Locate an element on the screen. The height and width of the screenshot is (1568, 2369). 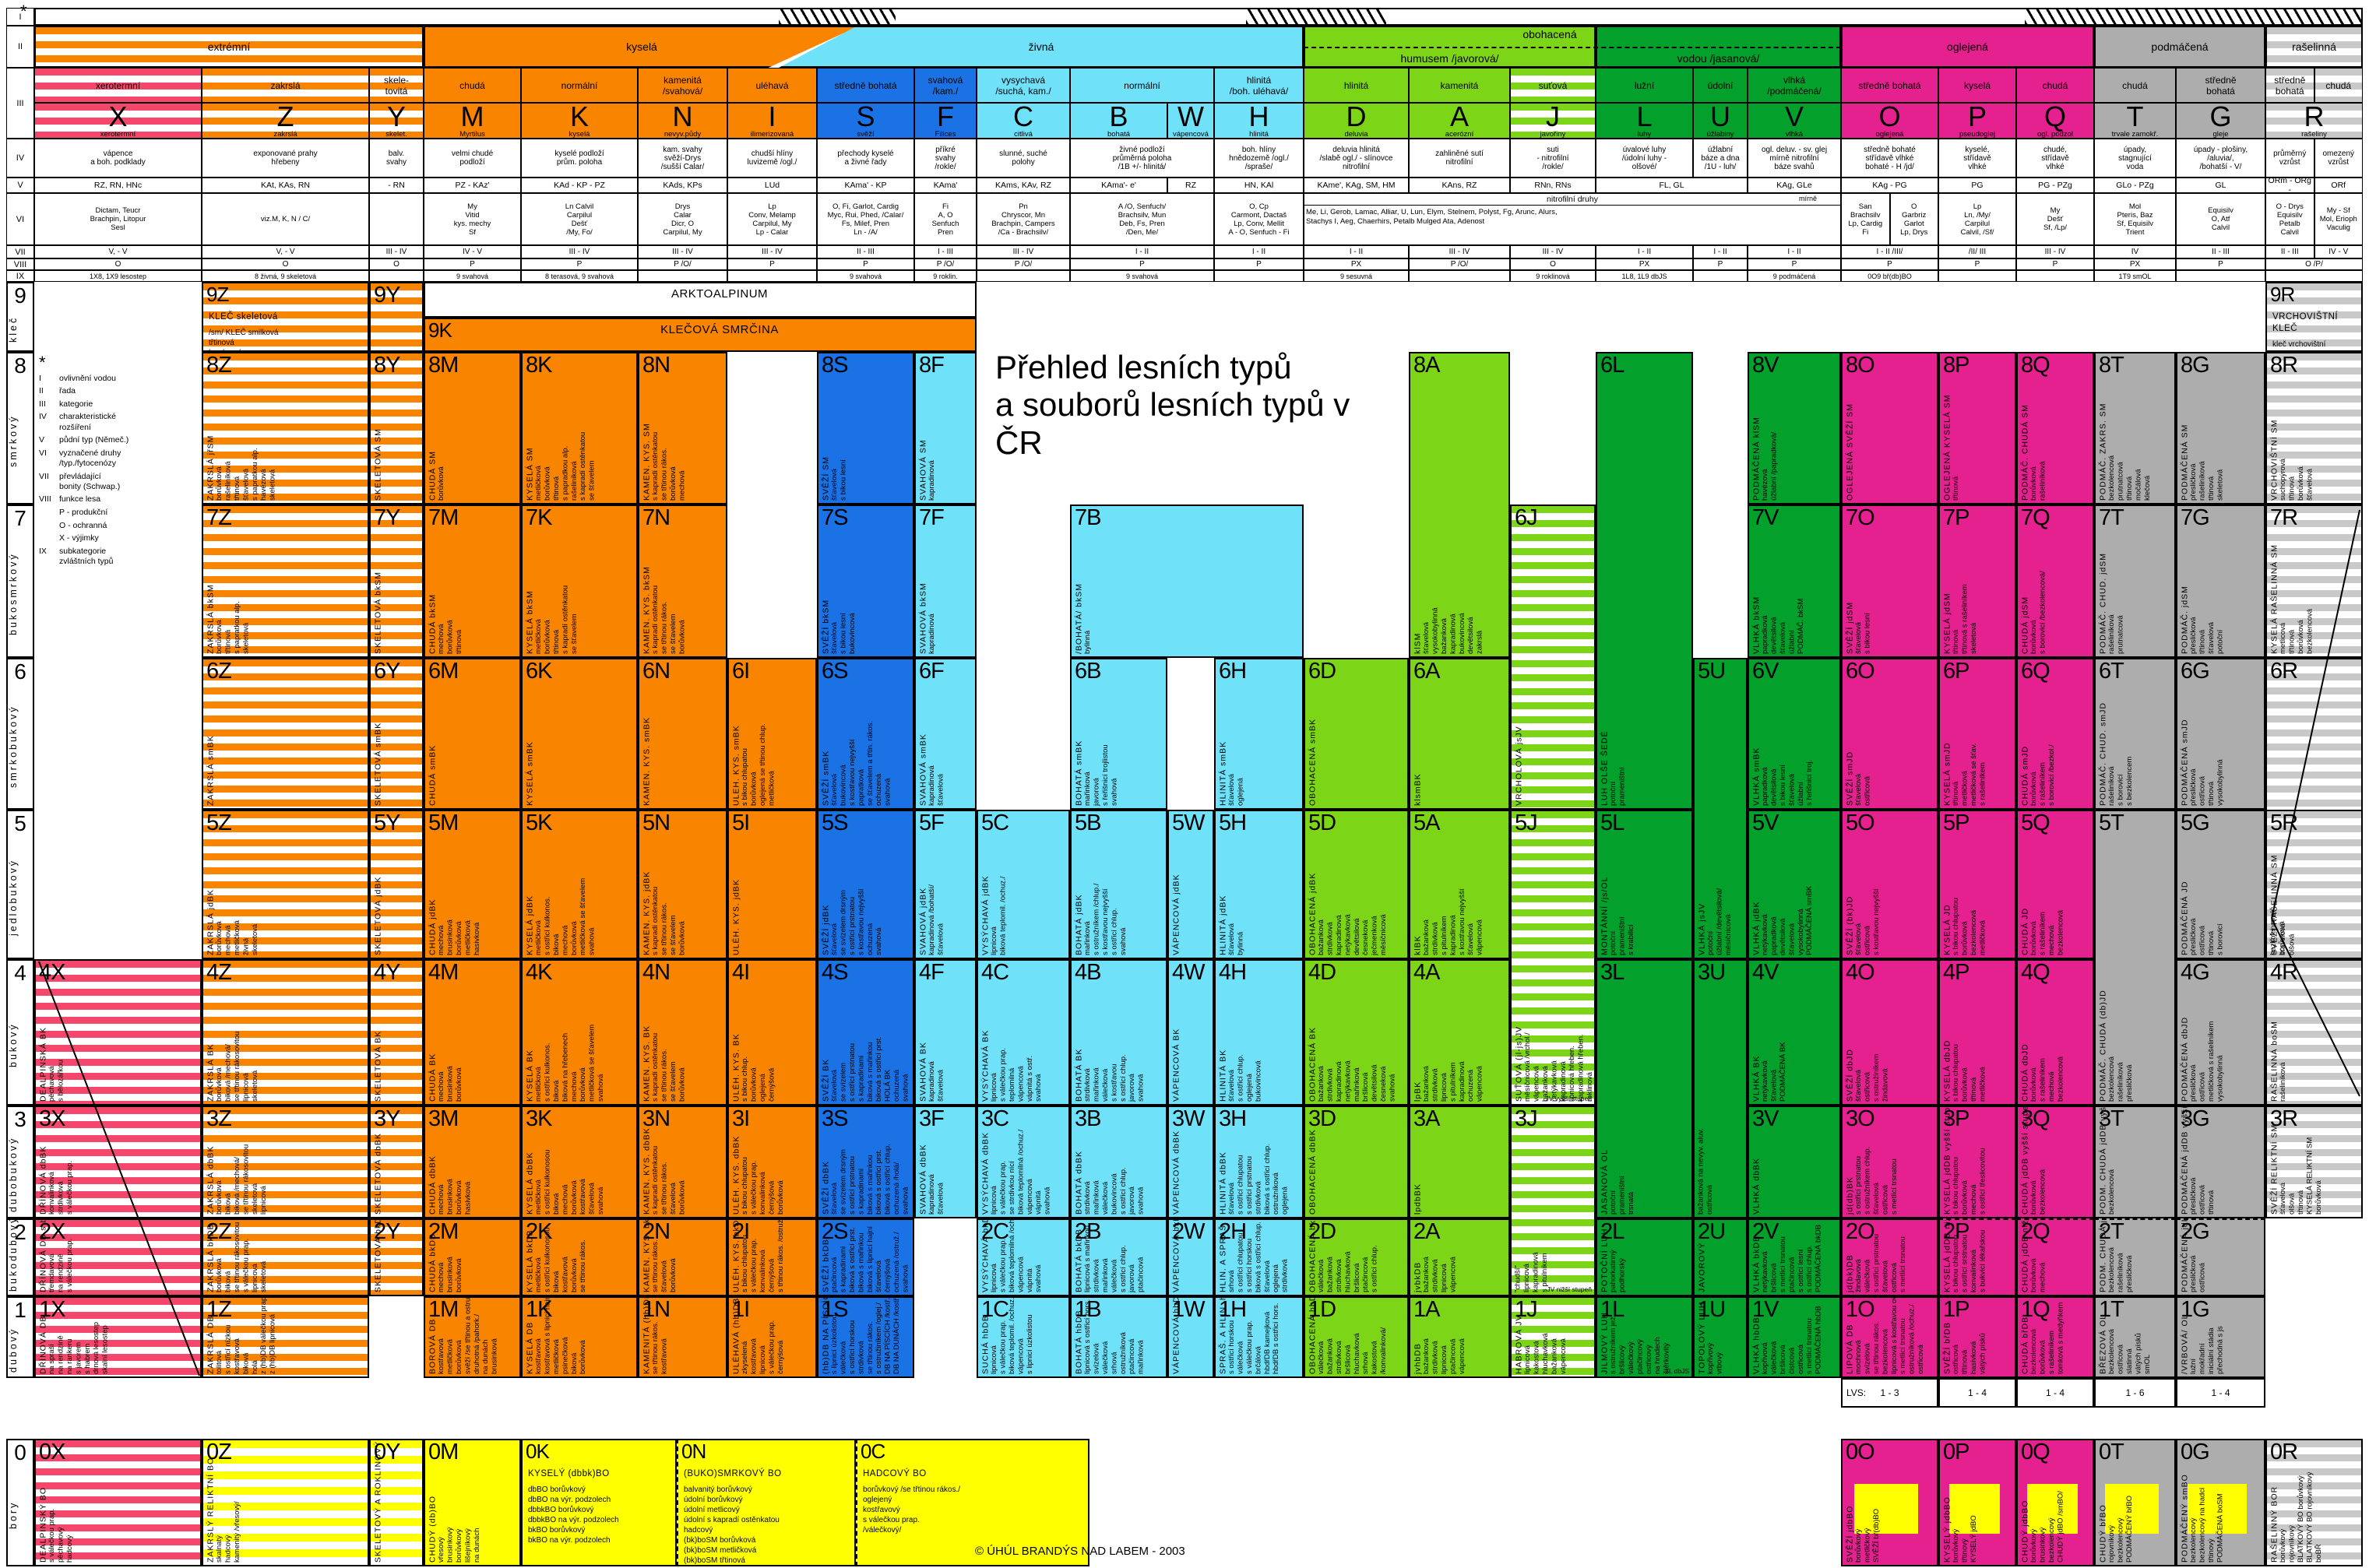
header-iv-K: kyselé podloží prům. poloha is located at coordinates (579, 158).